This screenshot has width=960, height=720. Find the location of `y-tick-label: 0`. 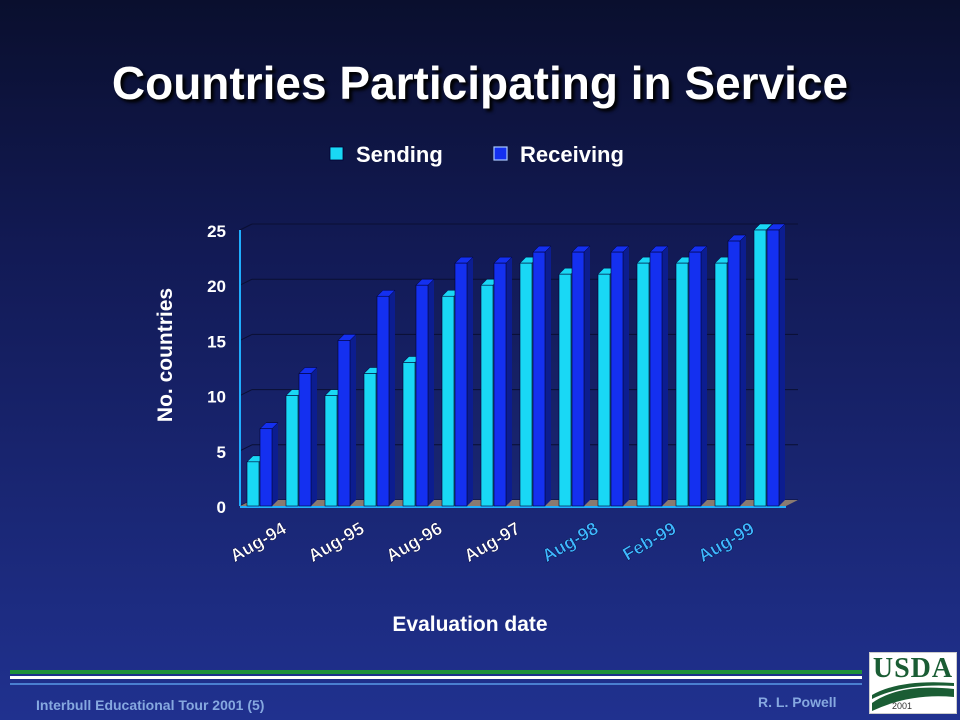

y-tick-label: 0 is located at coordinates (221, 507).